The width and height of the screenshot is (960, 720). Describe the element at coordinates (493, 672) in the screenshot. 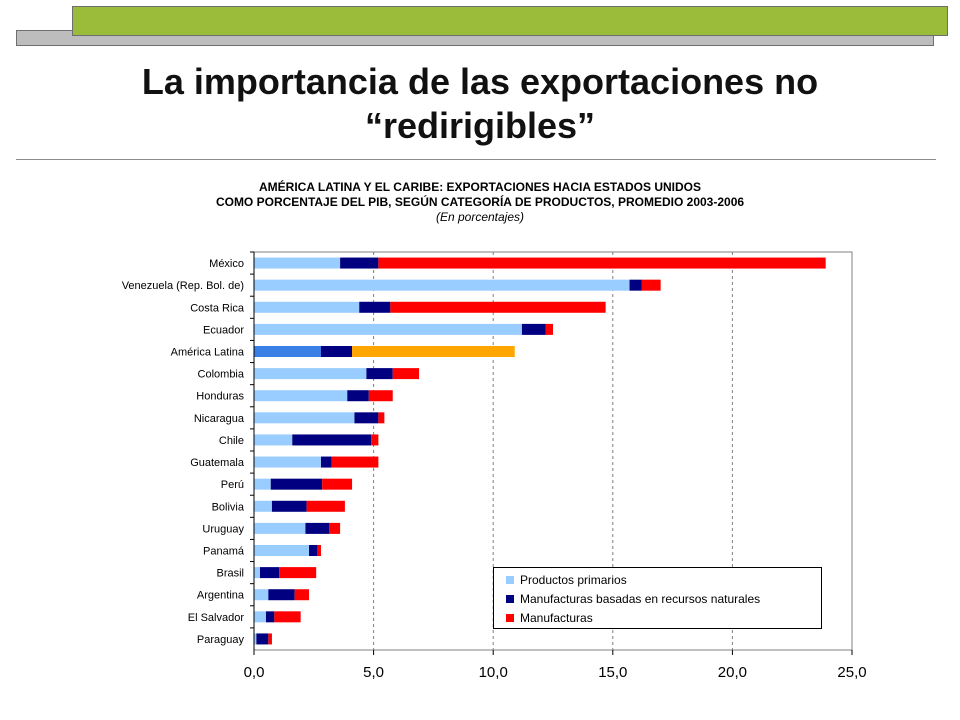

I see `x-tick-label: 10,0` at that location.